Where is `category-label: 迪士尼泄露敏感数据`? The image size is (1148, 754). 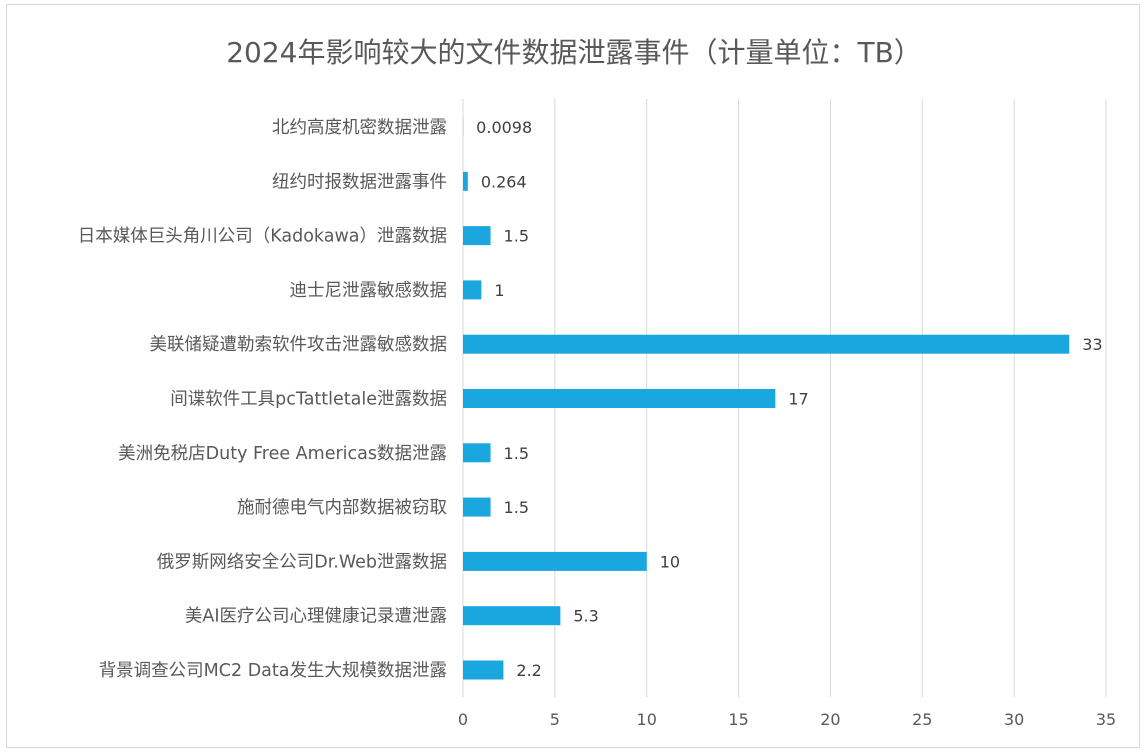 category-label: 迪士尼泄露敏感数据 is located at coordinates (369, 291).